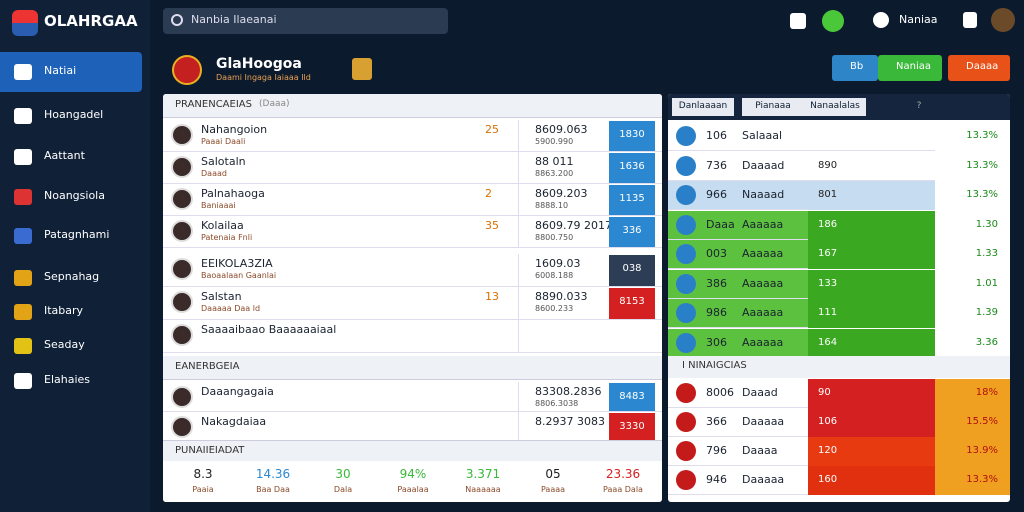 The height and width of the screenshot is (512, 1024). Describe the element at coordinates (716, 479) in the screenshot. I see `row-code: 946` at that location.